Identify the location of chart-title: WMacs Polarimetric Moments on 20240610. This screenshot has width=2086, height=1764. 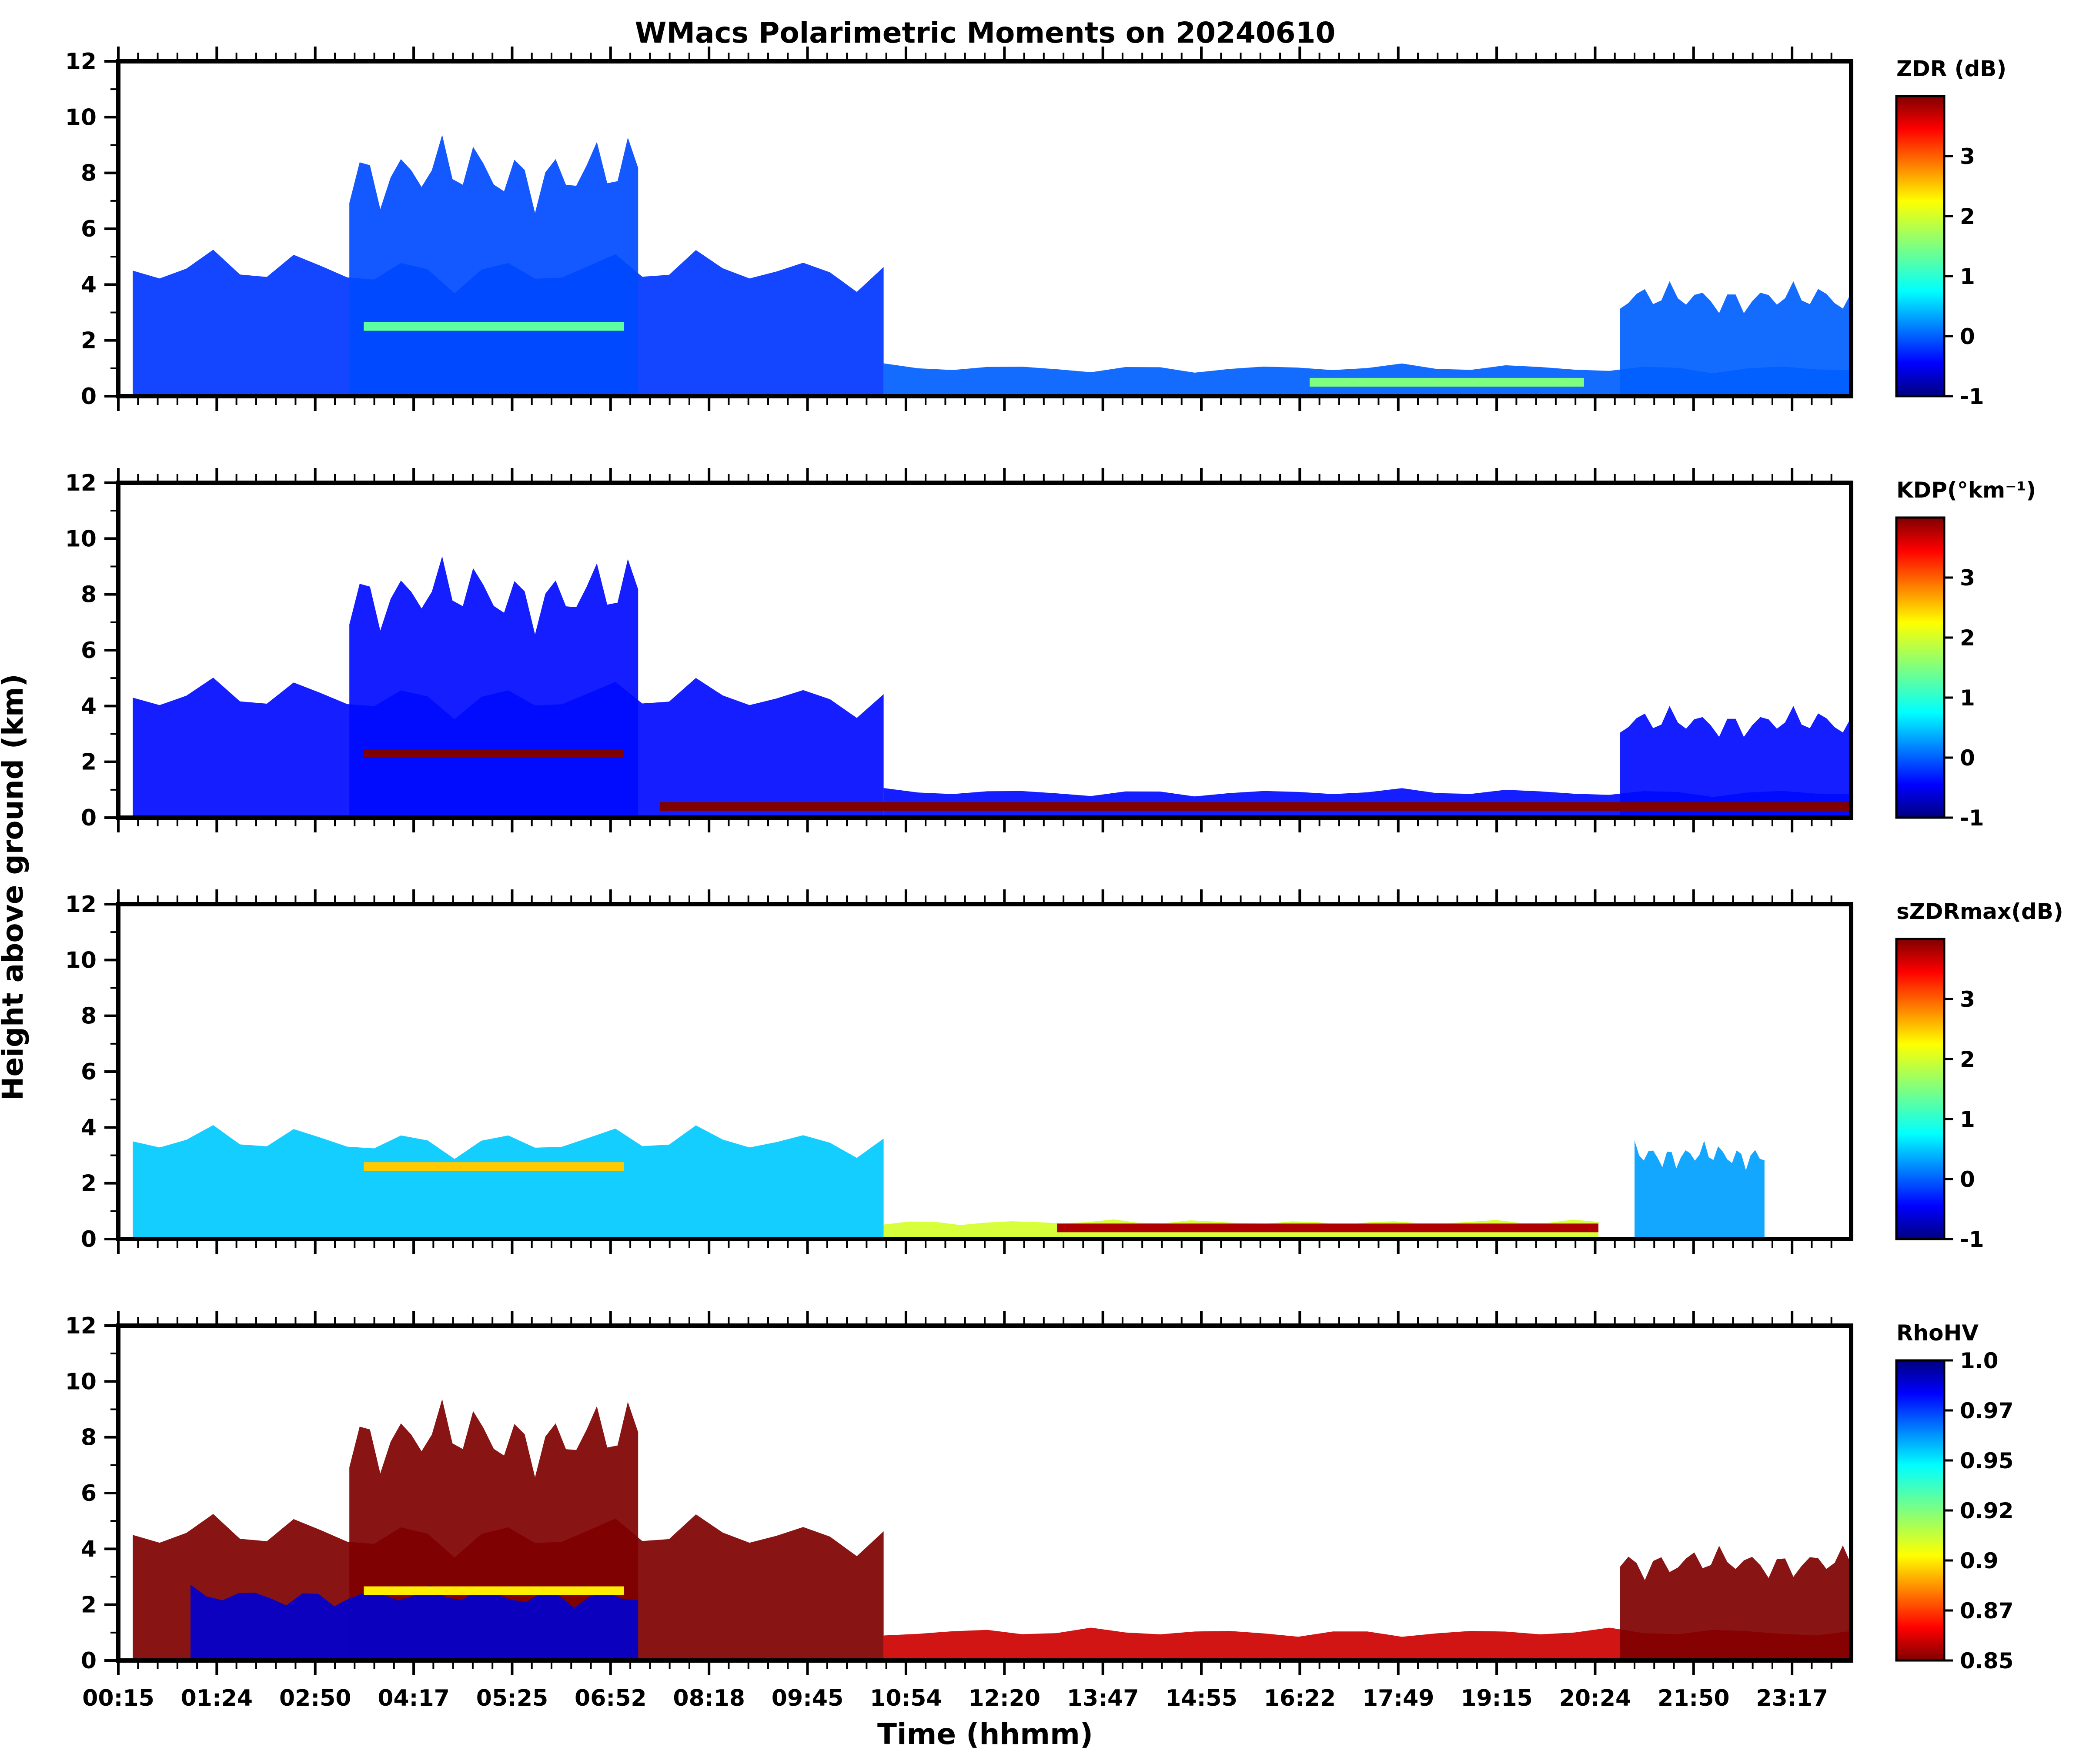
(986, 33).